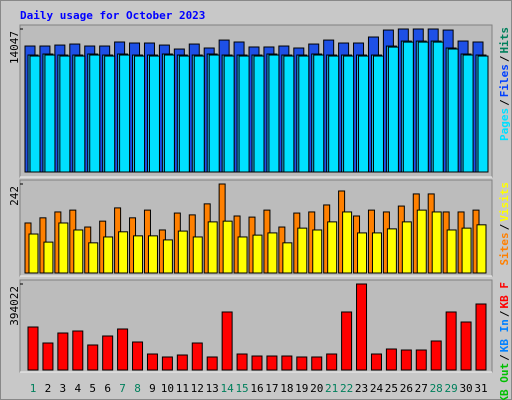 Image resolution: width=512 pixels, height=400 pixels. What do you see at coordinates (377, 388) in the screenshot?
I see `x-tick-label: 24` at bounding box center [377, 388].